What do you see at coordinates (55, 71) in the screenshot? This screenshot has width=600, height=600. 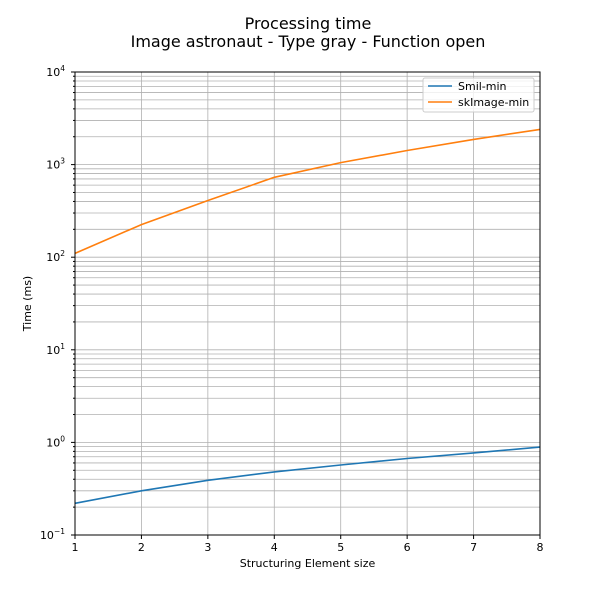 I see `y-tick-label: 10⁴` at bounding box center [55, 71].